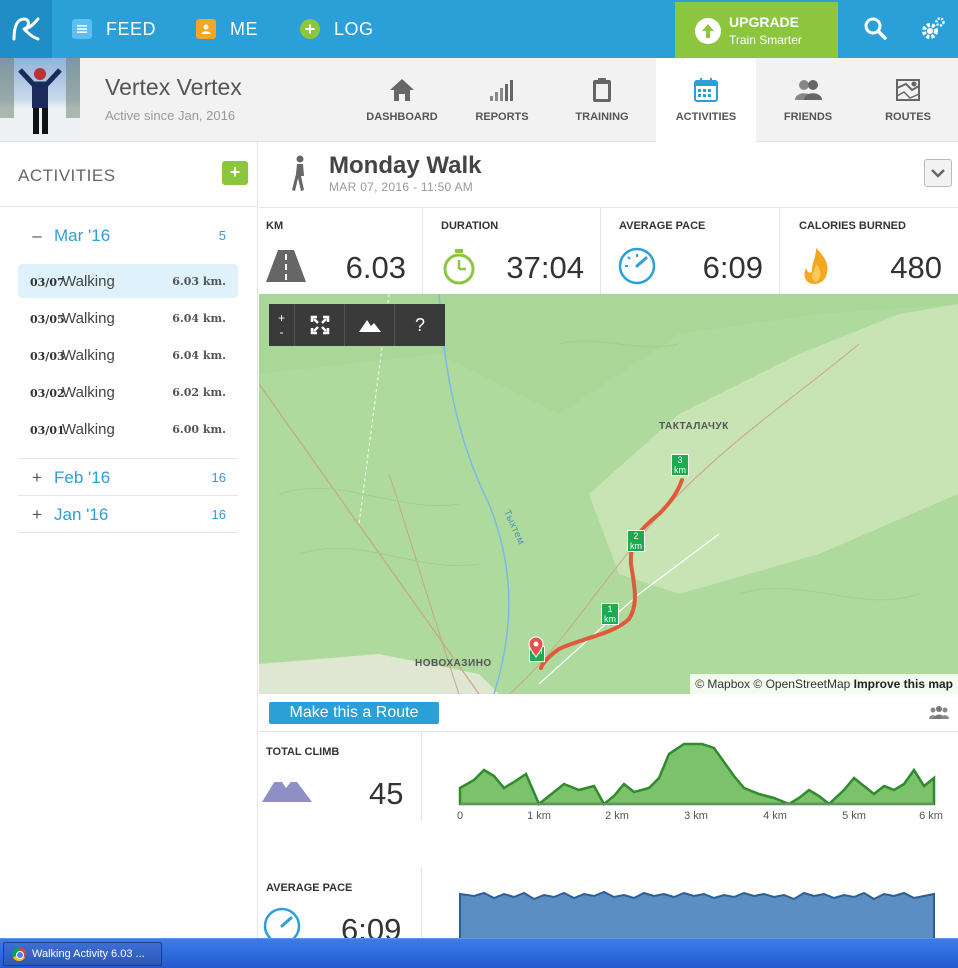 The width and height of the screenshot is (958, 968). Describe the element at coordinates (281, 332) in the screenshot. I see `zoom-out-button: -` at that location.